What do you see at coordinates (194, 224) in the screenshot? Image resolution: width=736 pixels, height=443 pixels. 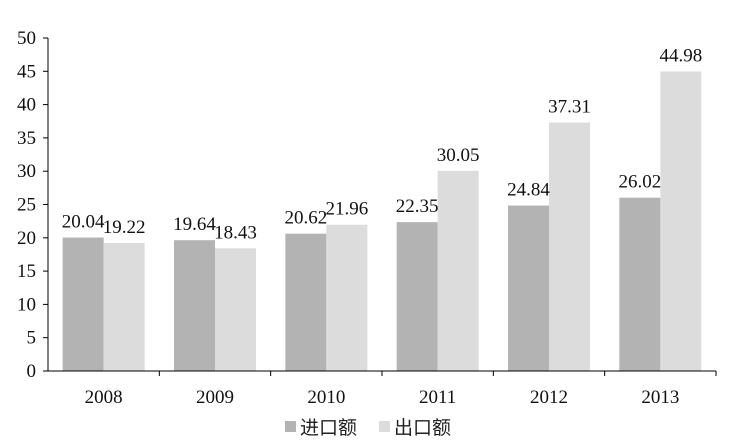 I see `data-label: 19.64` at bounding box center [194, 224].